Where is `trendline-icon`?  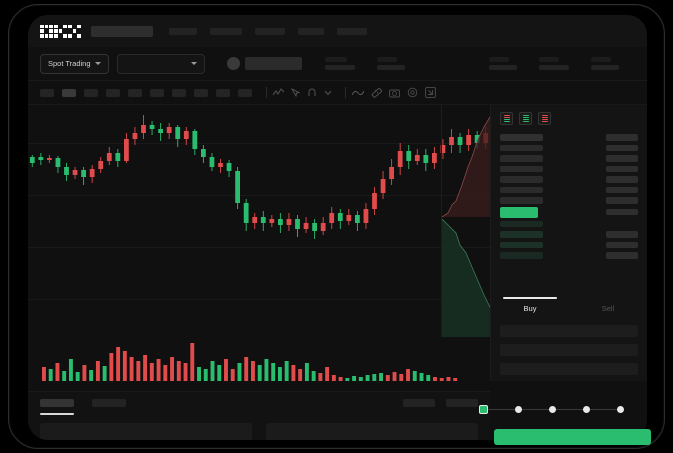 trendline-icon is located at coordinates (278, 92).